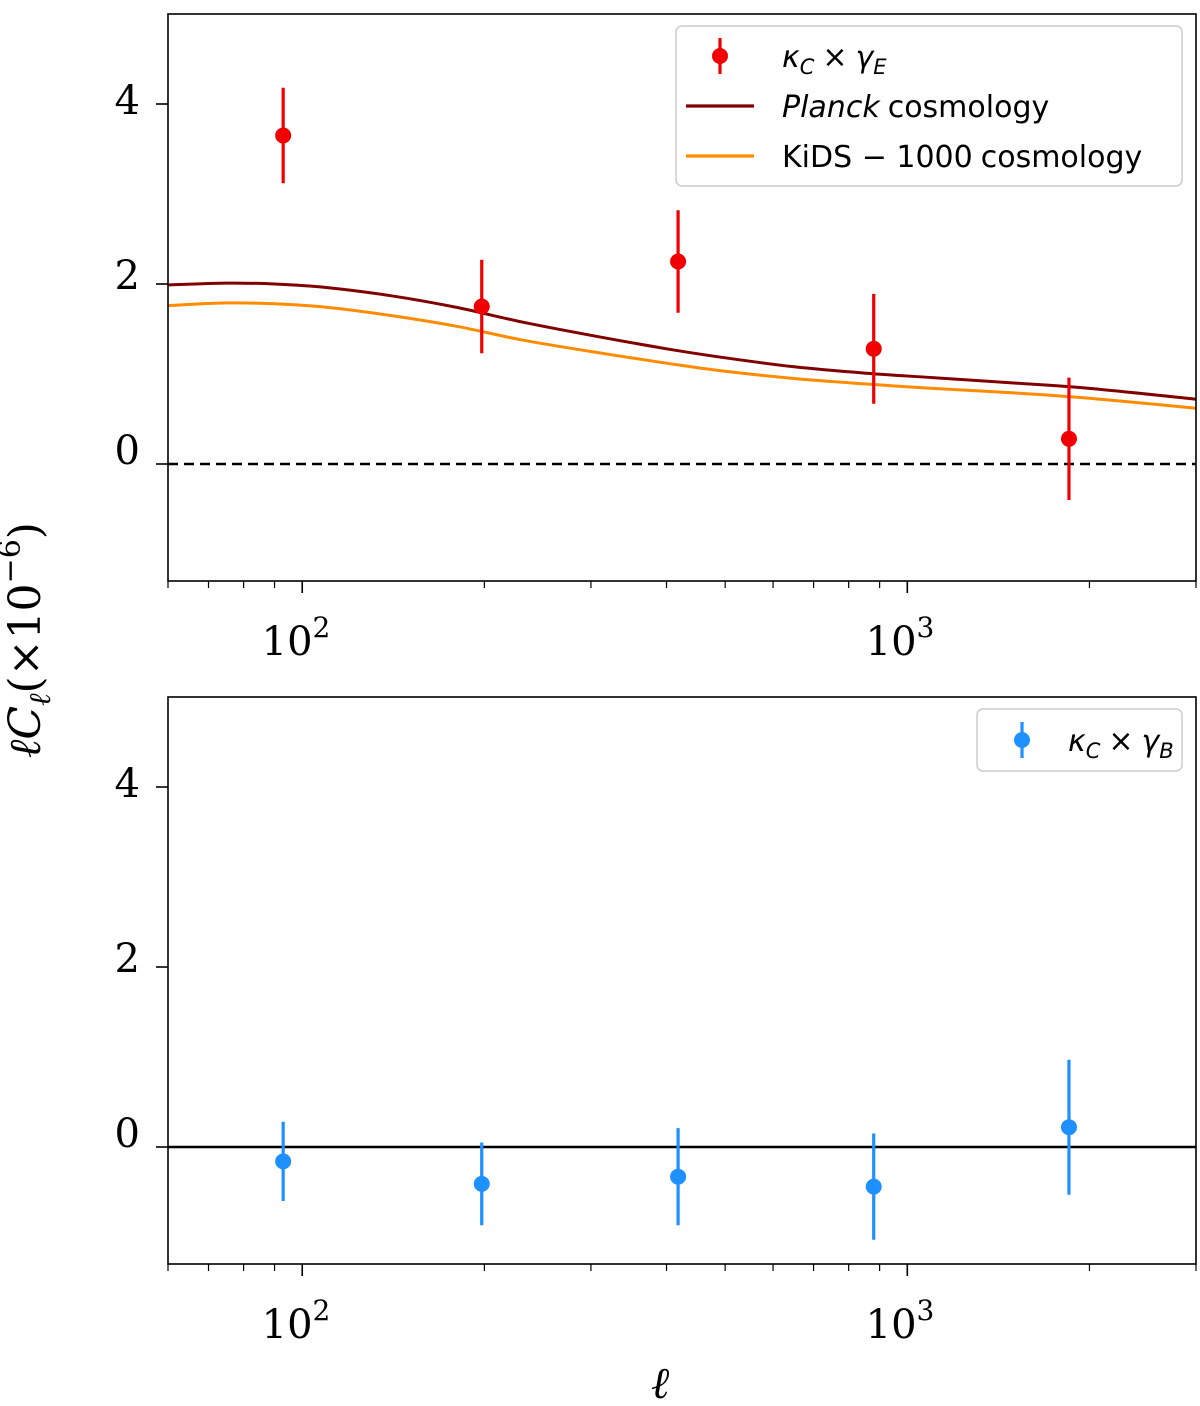  What do you see at coordinates (162, 284) in the screenshot?
I see `top-y-ticks` at bounding box center [162, 284].